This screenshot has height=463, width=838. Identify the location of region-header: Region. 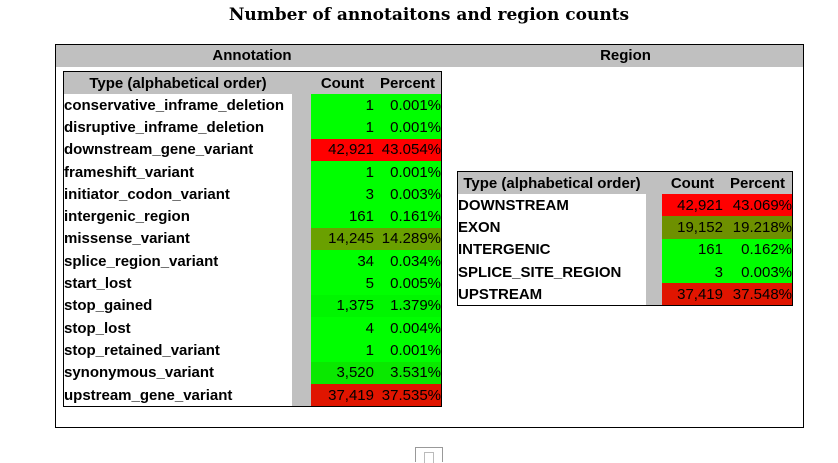
(625, 56).